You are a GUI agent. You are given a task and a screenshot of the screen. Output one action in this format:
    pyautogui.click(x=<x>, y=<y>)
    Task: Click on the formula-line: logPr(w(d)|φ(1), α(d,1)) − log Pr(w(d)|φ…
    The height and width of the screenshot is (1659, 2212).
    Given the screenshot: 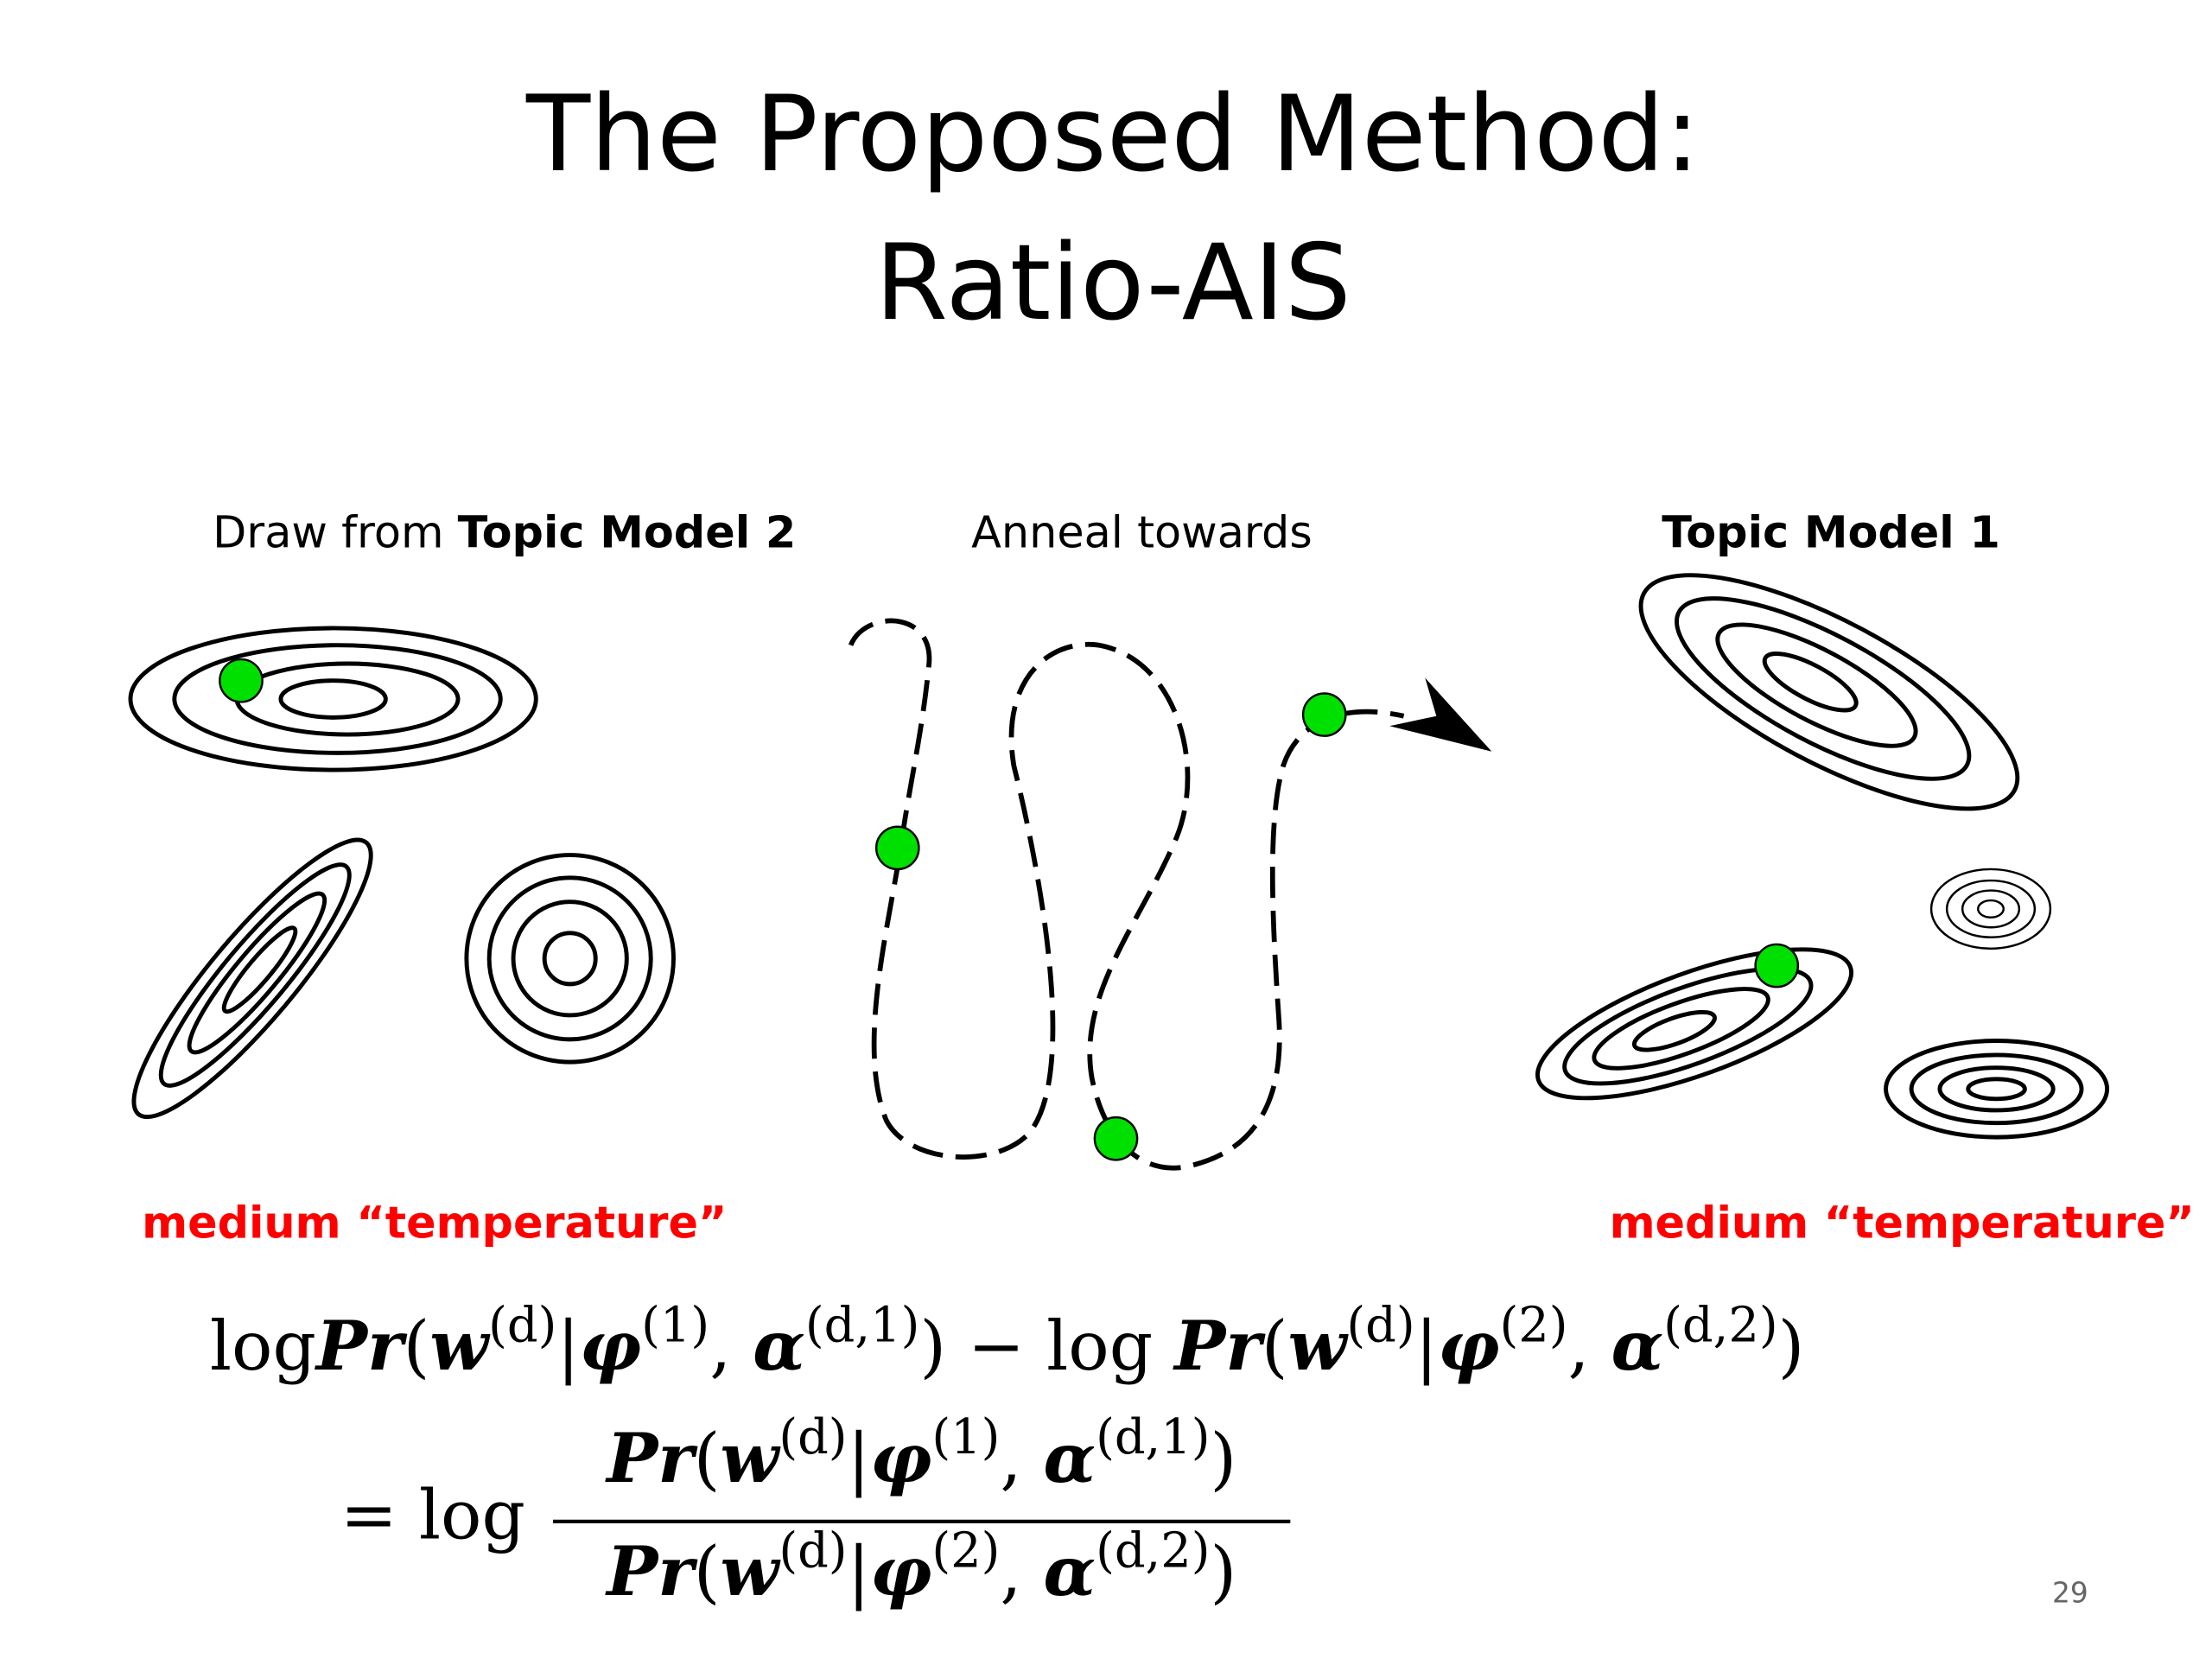 What is the action you would take?
    pyautogui.click(x=1007, y=1341)
    